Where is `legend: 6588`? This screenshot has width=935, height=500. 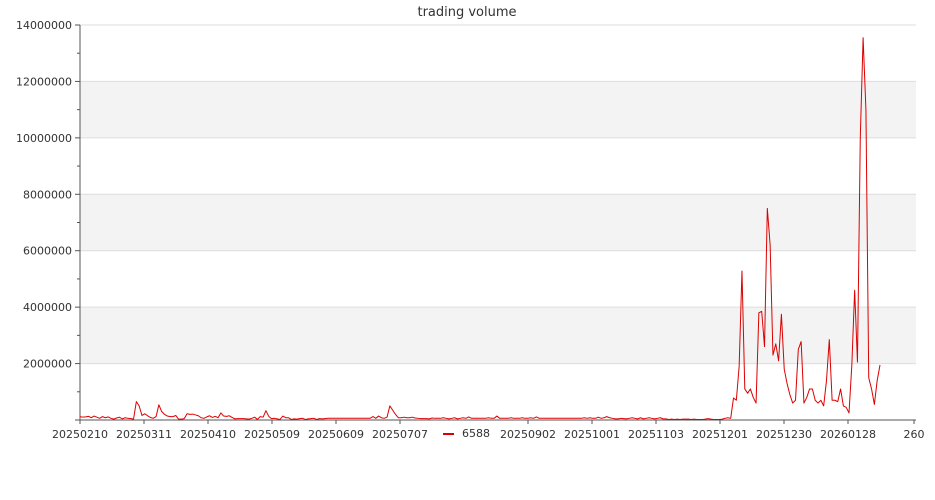
legend: 6588 is located at coordinates (466, 433).